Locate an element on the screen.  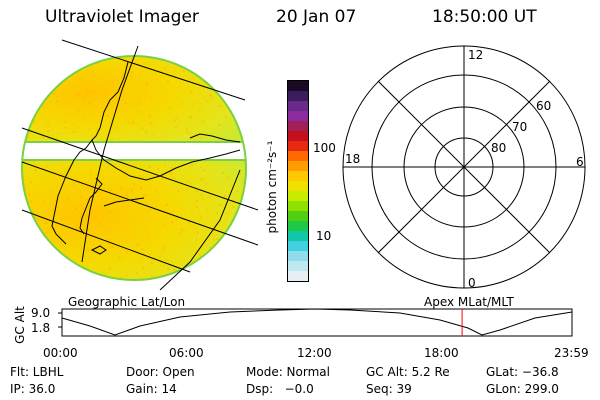
colorbar is located at coordinates (298, 181).